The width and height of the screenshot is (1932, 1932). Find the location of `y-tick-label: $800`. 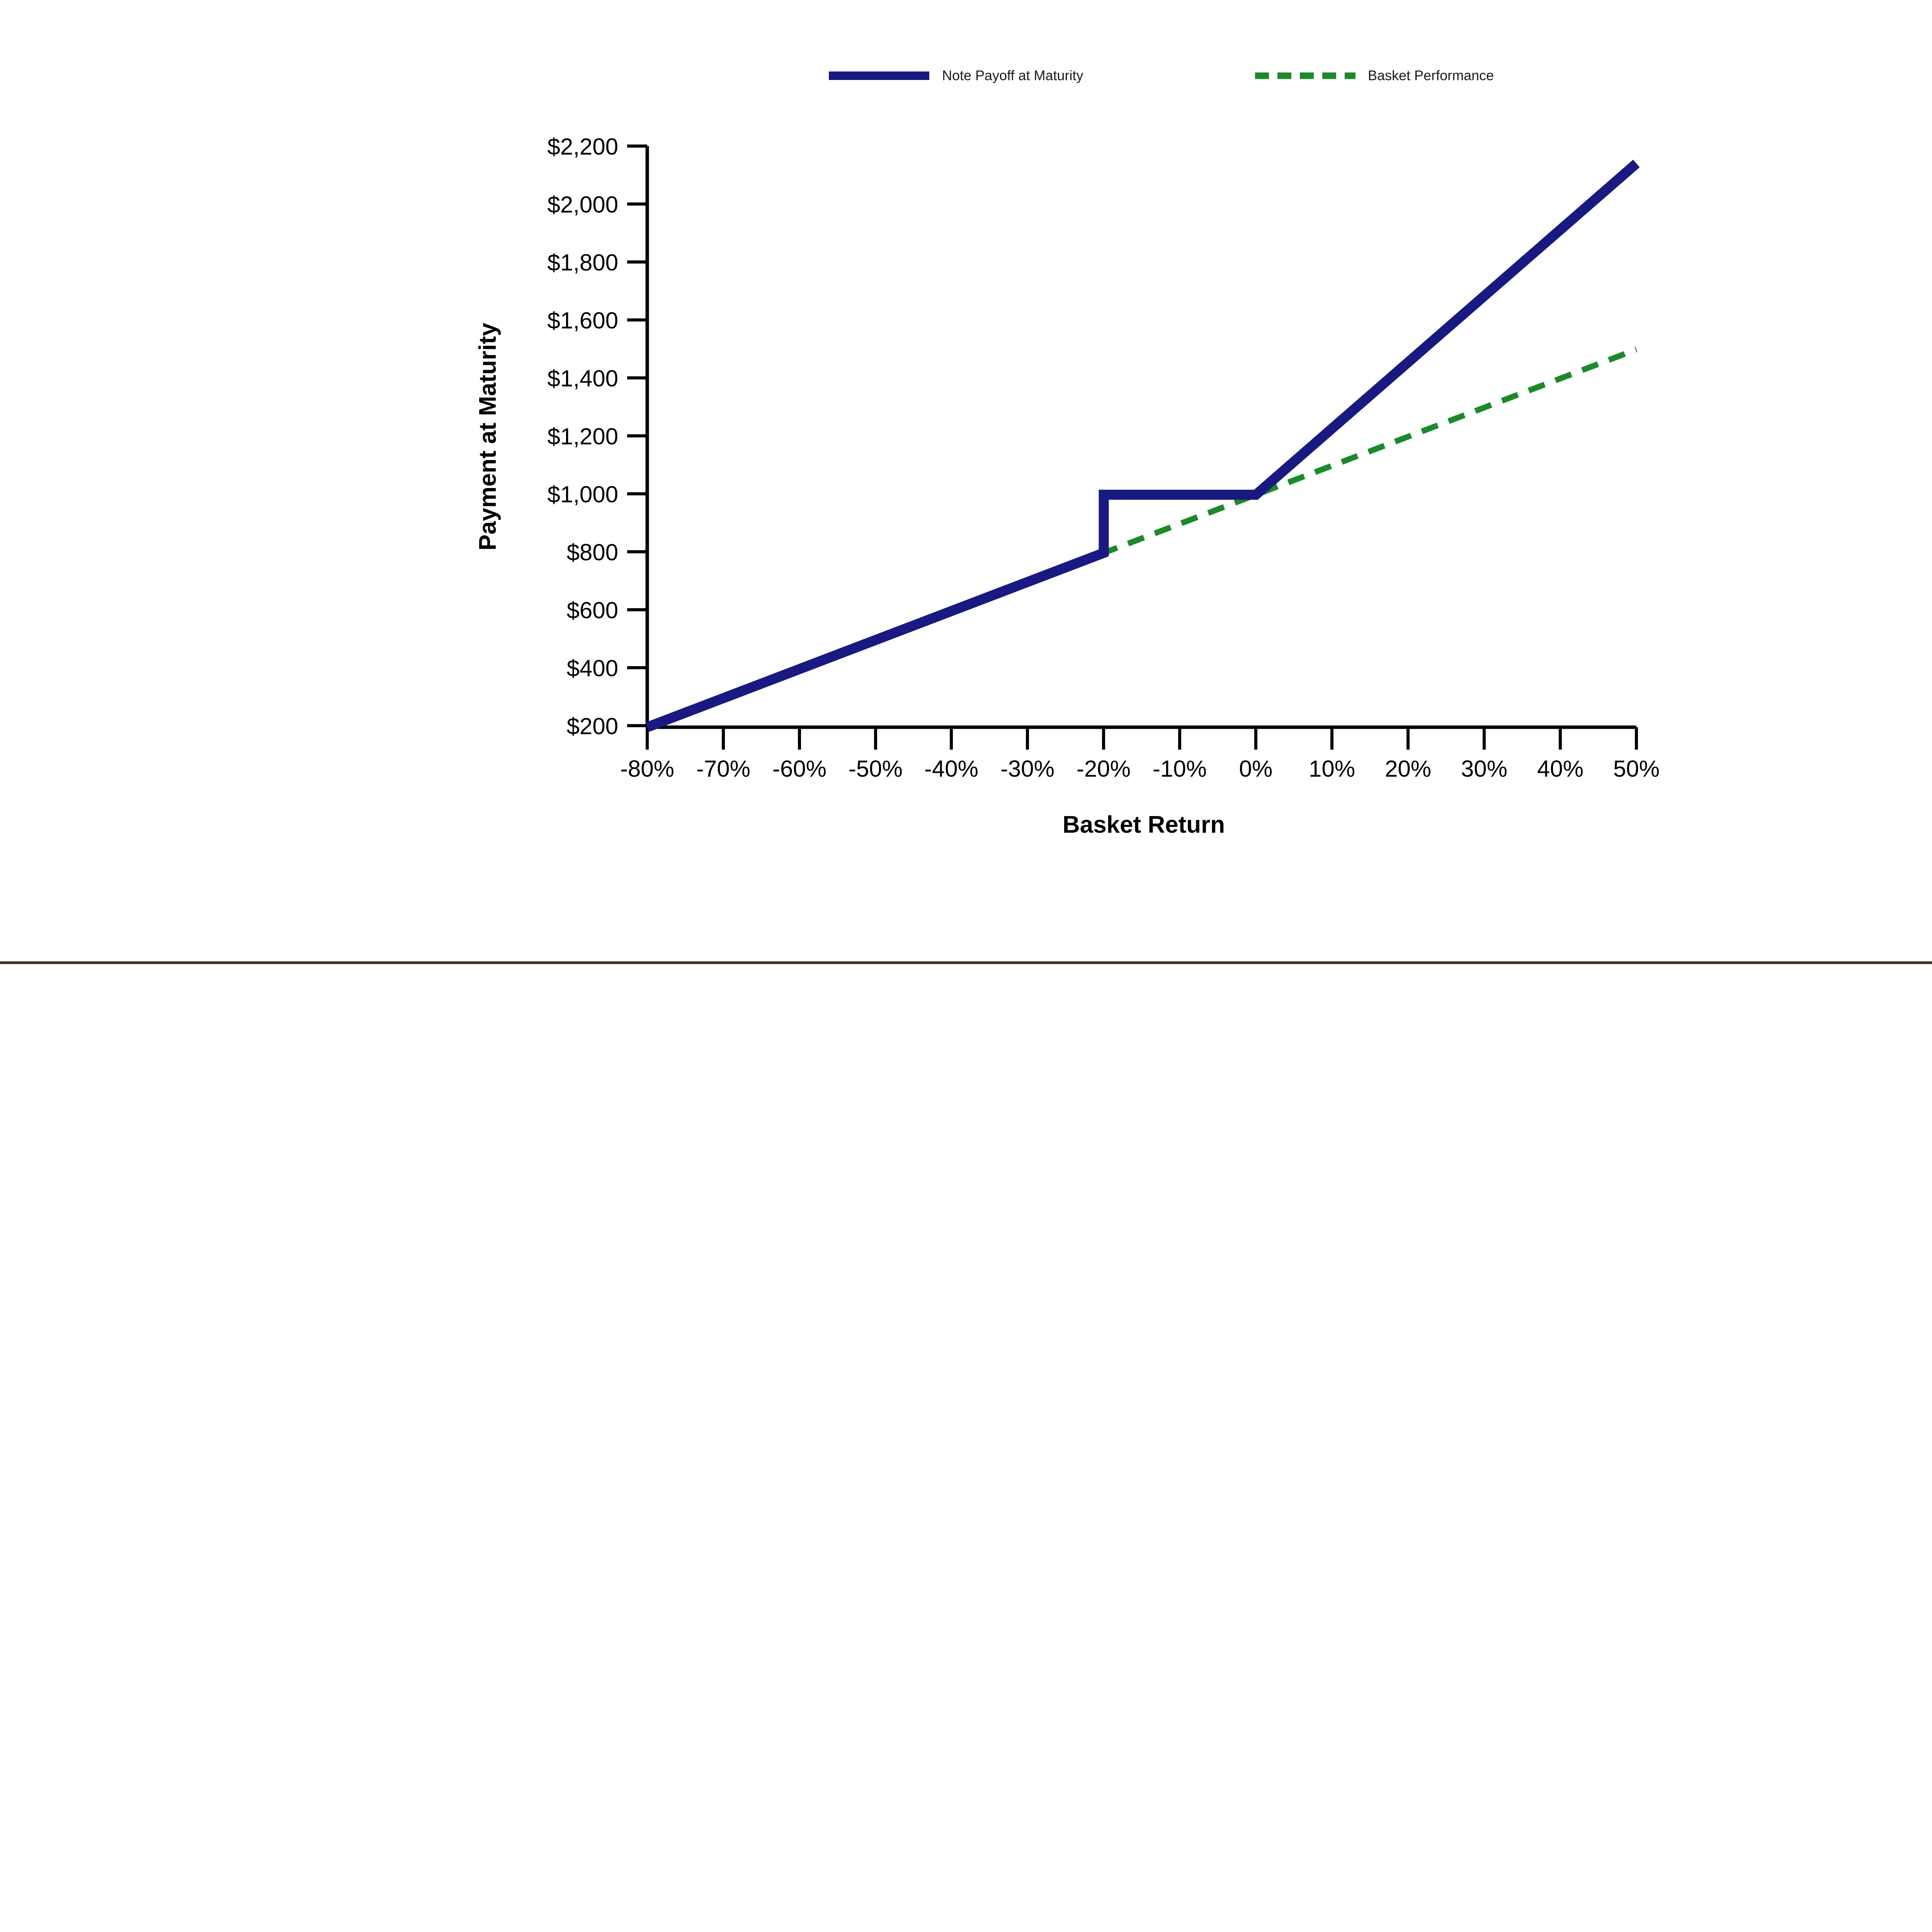

y-tick-label: $800 is located at coordinates (592, 552).